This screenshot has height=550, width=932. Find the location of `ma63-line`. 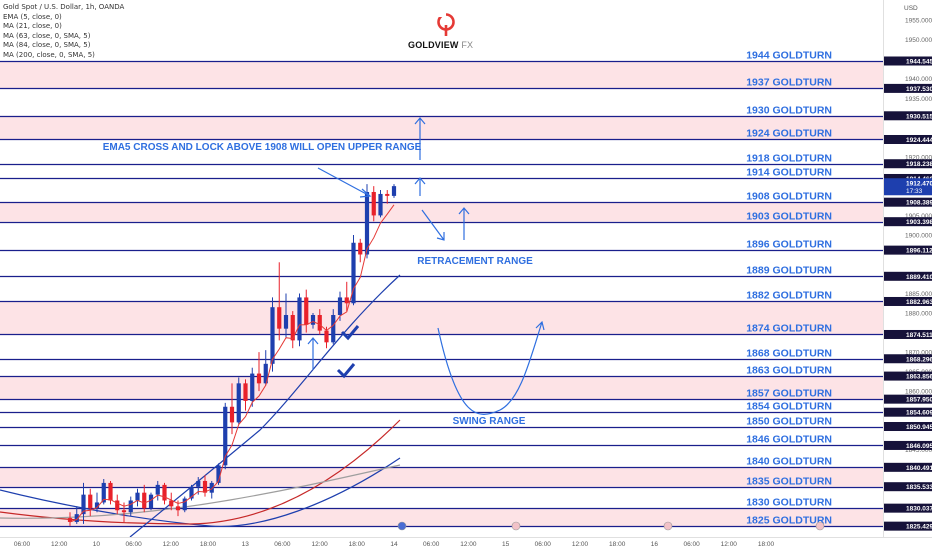

ma63-line is located at coordinates (200, 472).